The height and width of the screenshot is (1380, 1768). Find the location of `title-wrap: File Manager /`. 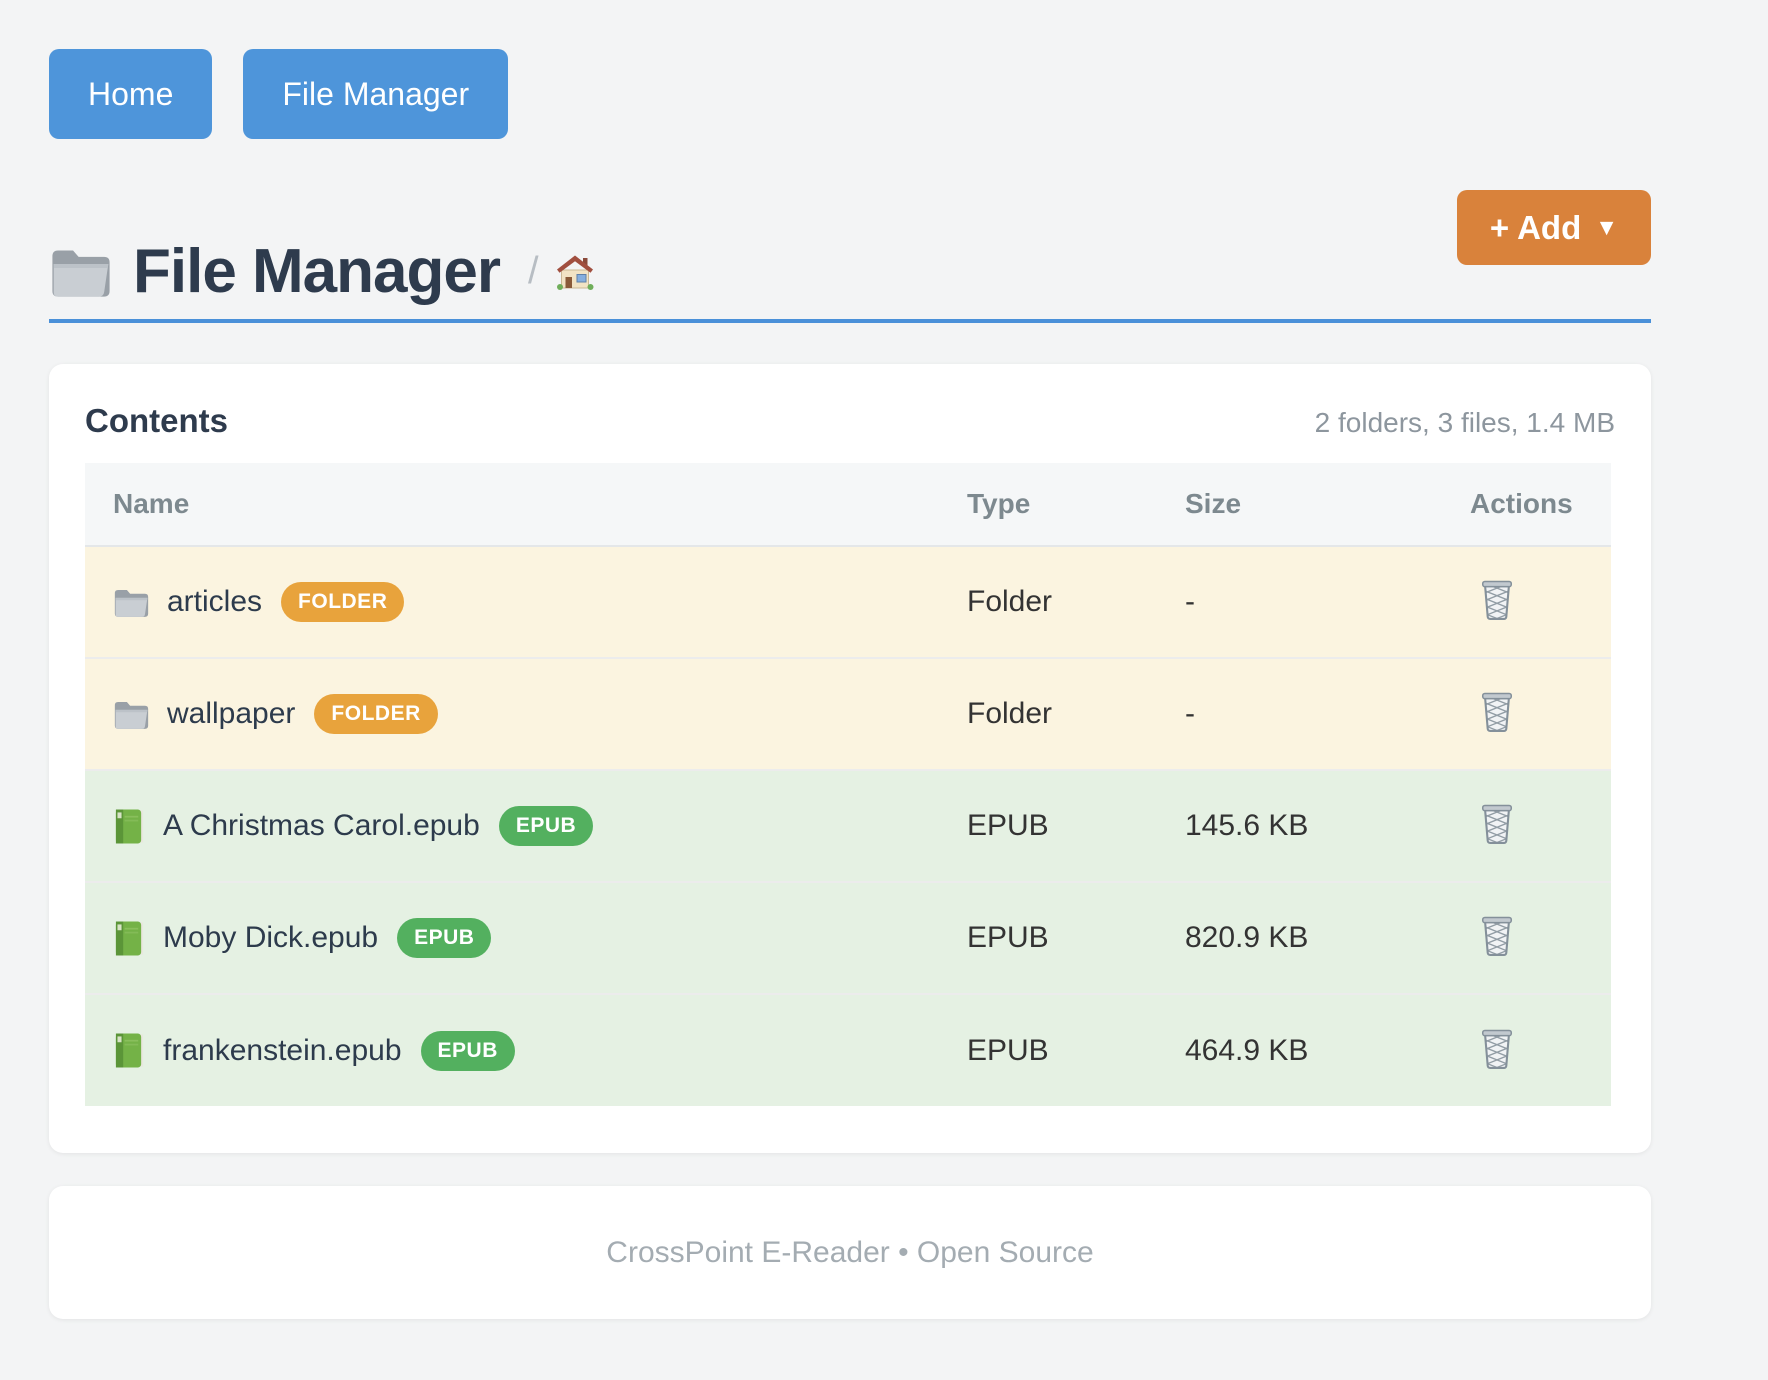

title-wrap: File Manager / is located at coordinates (322, 271).